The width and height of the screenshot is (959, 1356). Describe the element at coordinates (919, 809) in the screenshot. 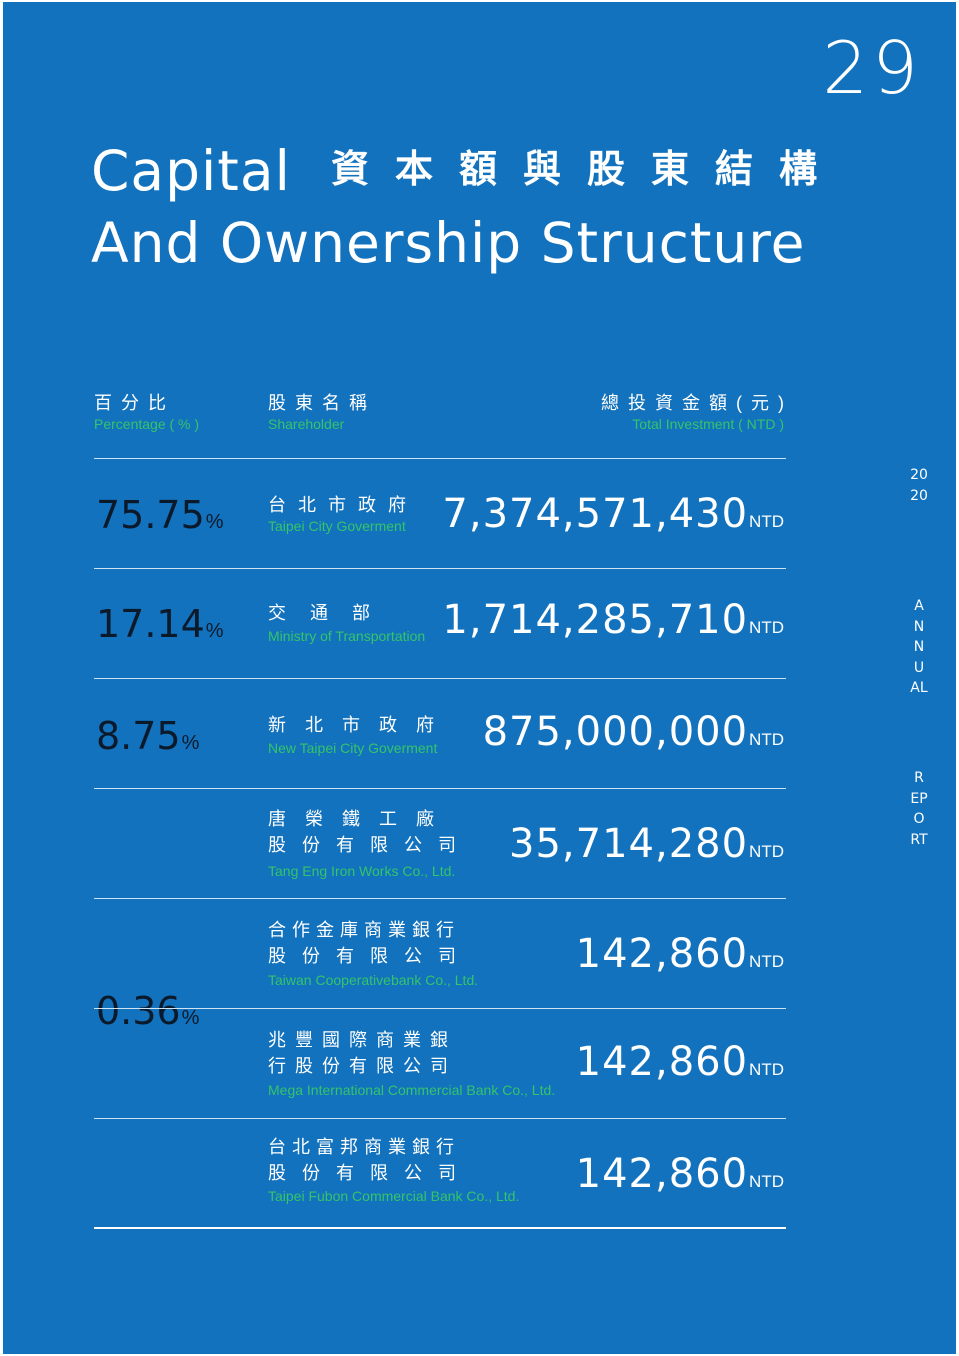

I see `sidebar-report: REPORT` at that location.